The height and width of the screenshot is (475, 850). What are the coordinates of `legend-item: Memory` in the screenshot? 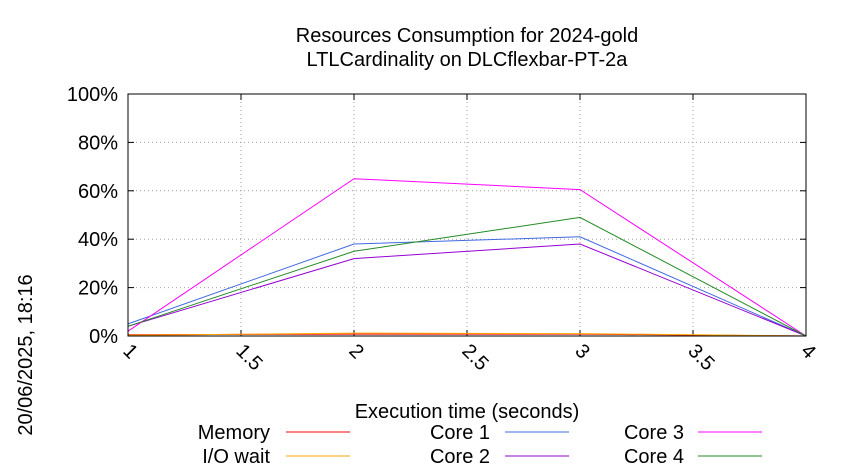 It's located at (274, 433).